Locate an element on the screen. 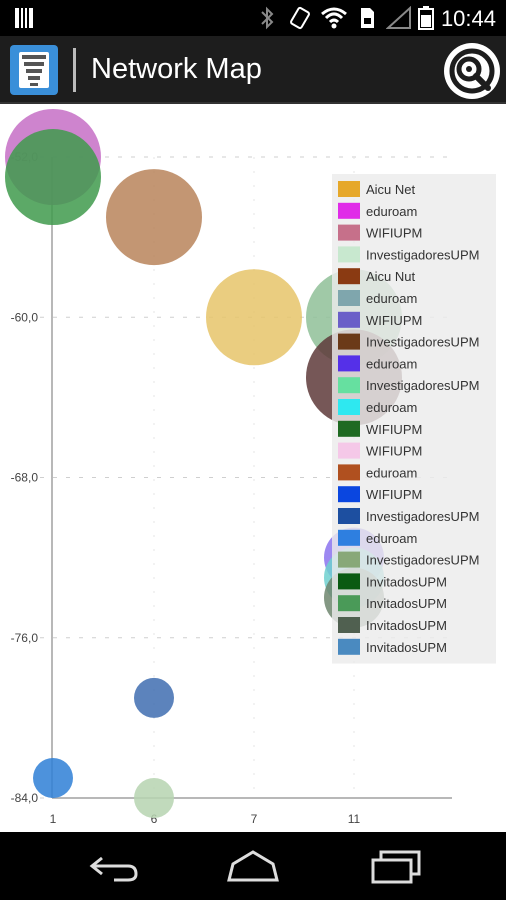 This screenshot has width=506, height=900. home-icon is located at coordinates (253, 866).